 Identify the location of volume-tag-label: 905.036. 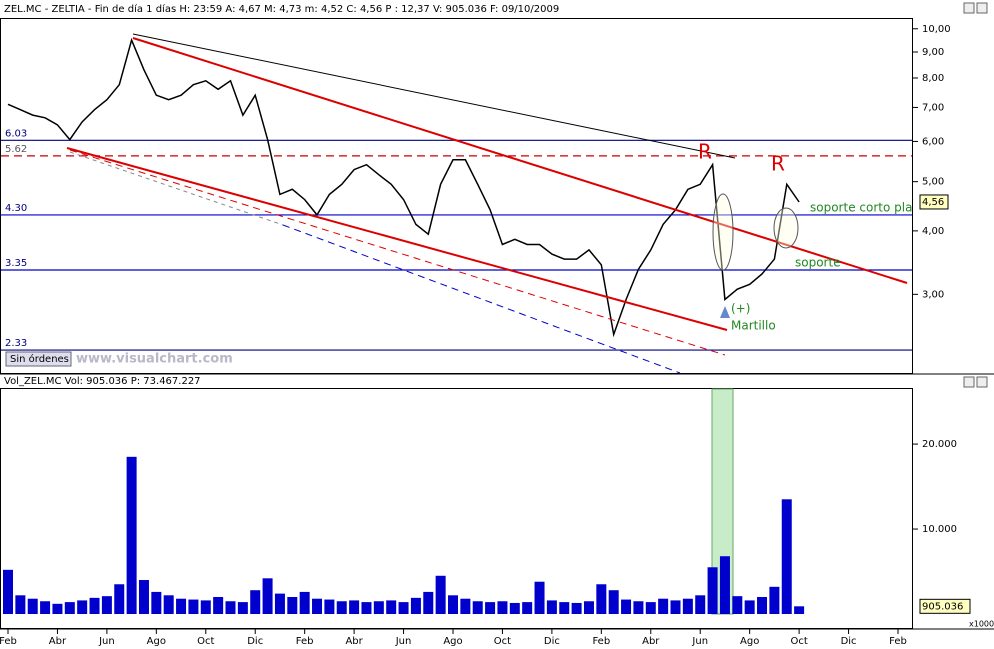
(942, 606).